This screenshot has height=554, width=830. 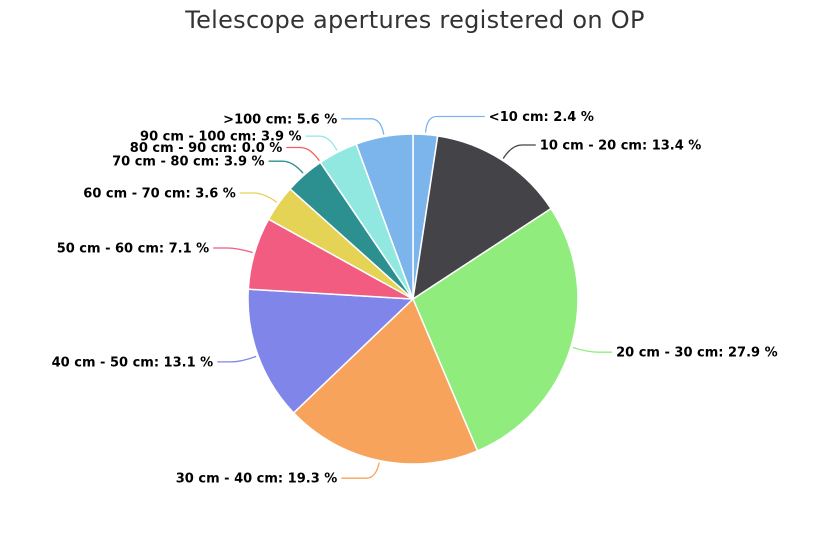 What do you see at coordinates (133, 362) in the screenshot?
I see `data-label-40-cm-50-cm: 40 cm - 50 cm: 13.1 %` at bounding box center [133, 362].